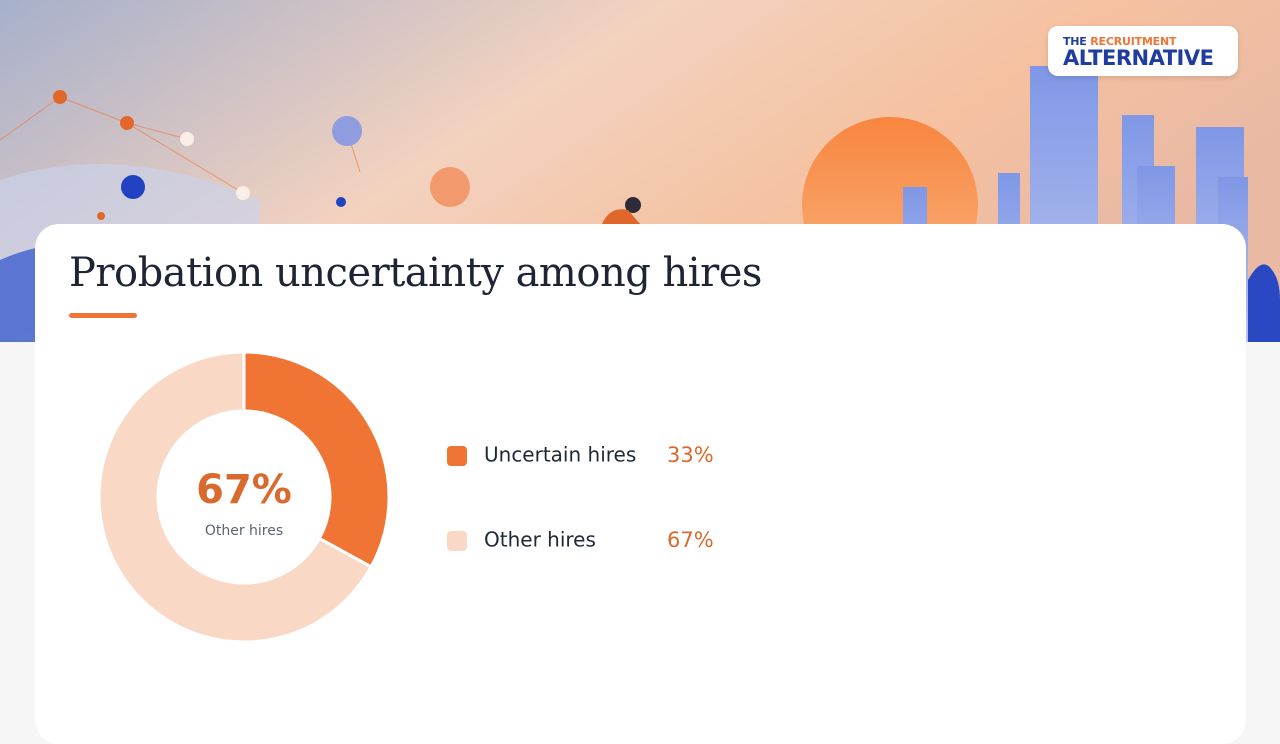 Image resolution: width=1280 pixels, height=744 pixels. What do you see at coordinates (690, 455) in the screenshot?
I see `legend-value: 33%` at bounding box center [690, 455].